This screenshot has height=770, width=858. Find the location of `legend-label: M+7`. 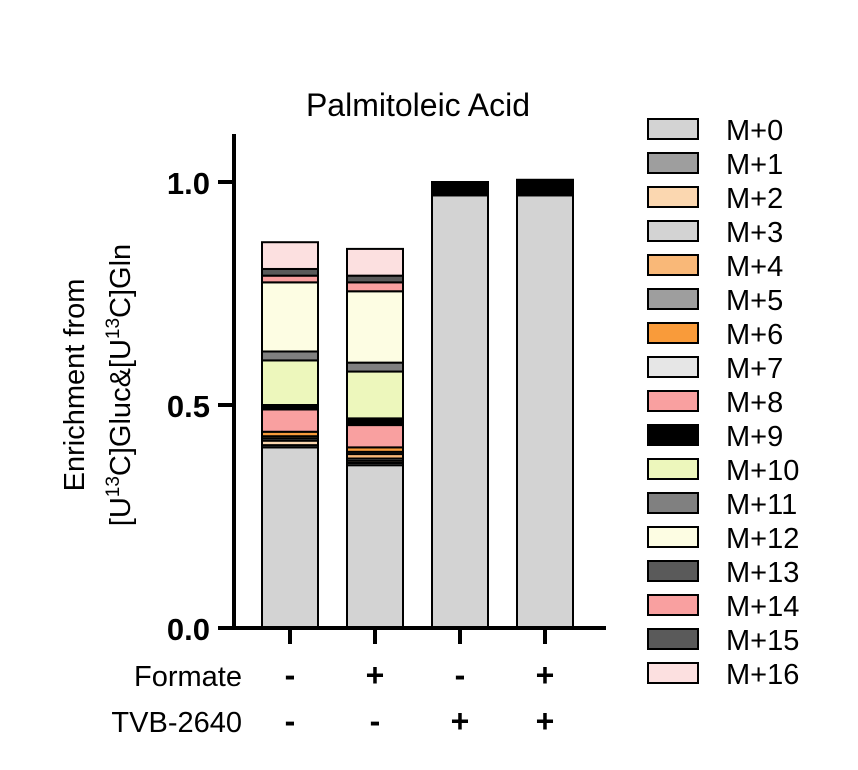

legend-label: M+7 is located at coordinates (754, 369).